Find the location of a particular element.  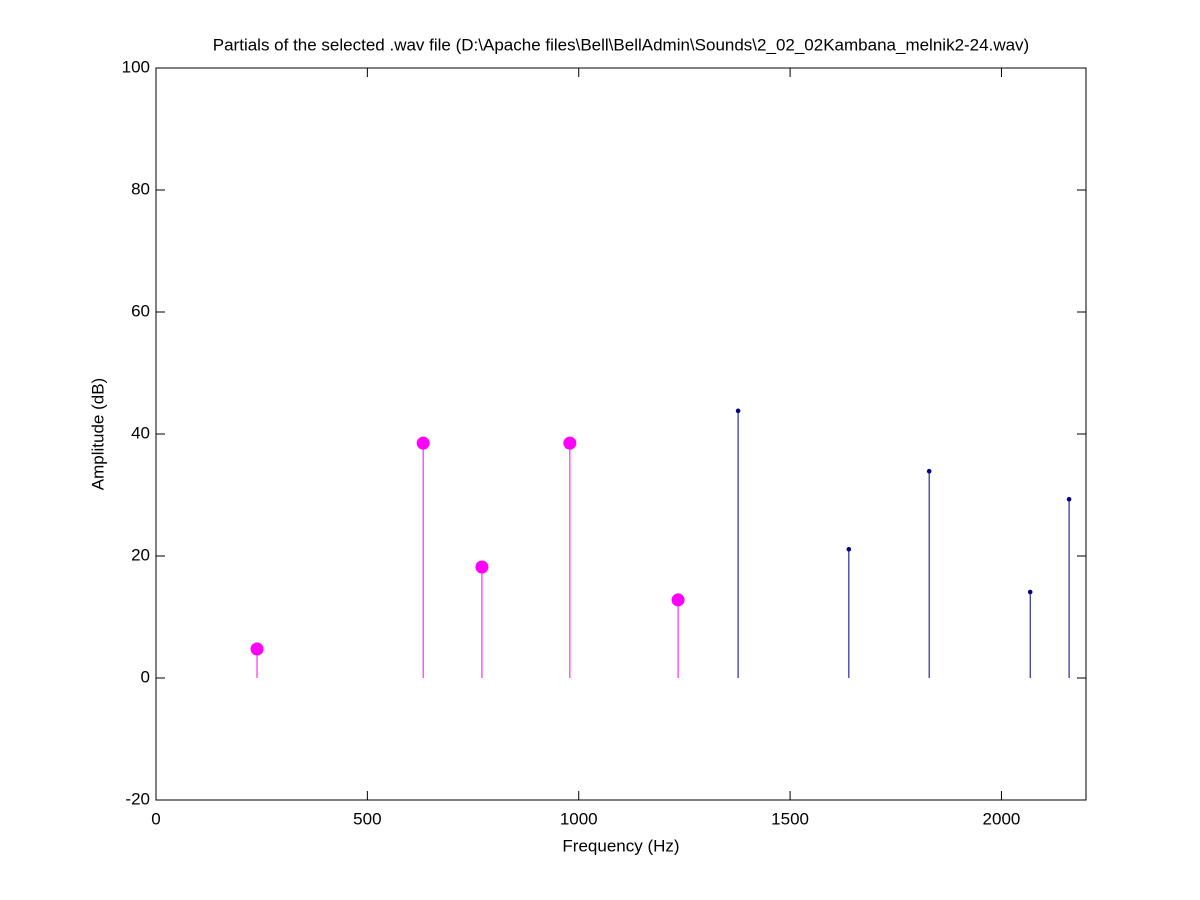

x-tick-label: 1500 is located at coordinates (790, 818).